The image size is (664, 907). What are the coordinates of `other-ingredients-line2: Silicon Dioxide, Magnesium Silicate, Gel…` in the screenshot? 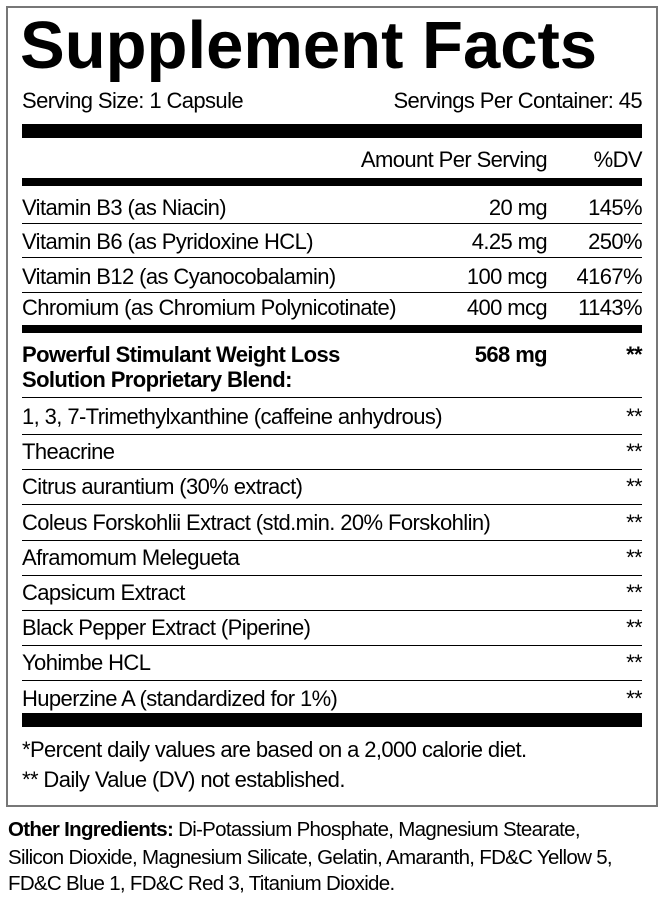 It's located at (310, 857).